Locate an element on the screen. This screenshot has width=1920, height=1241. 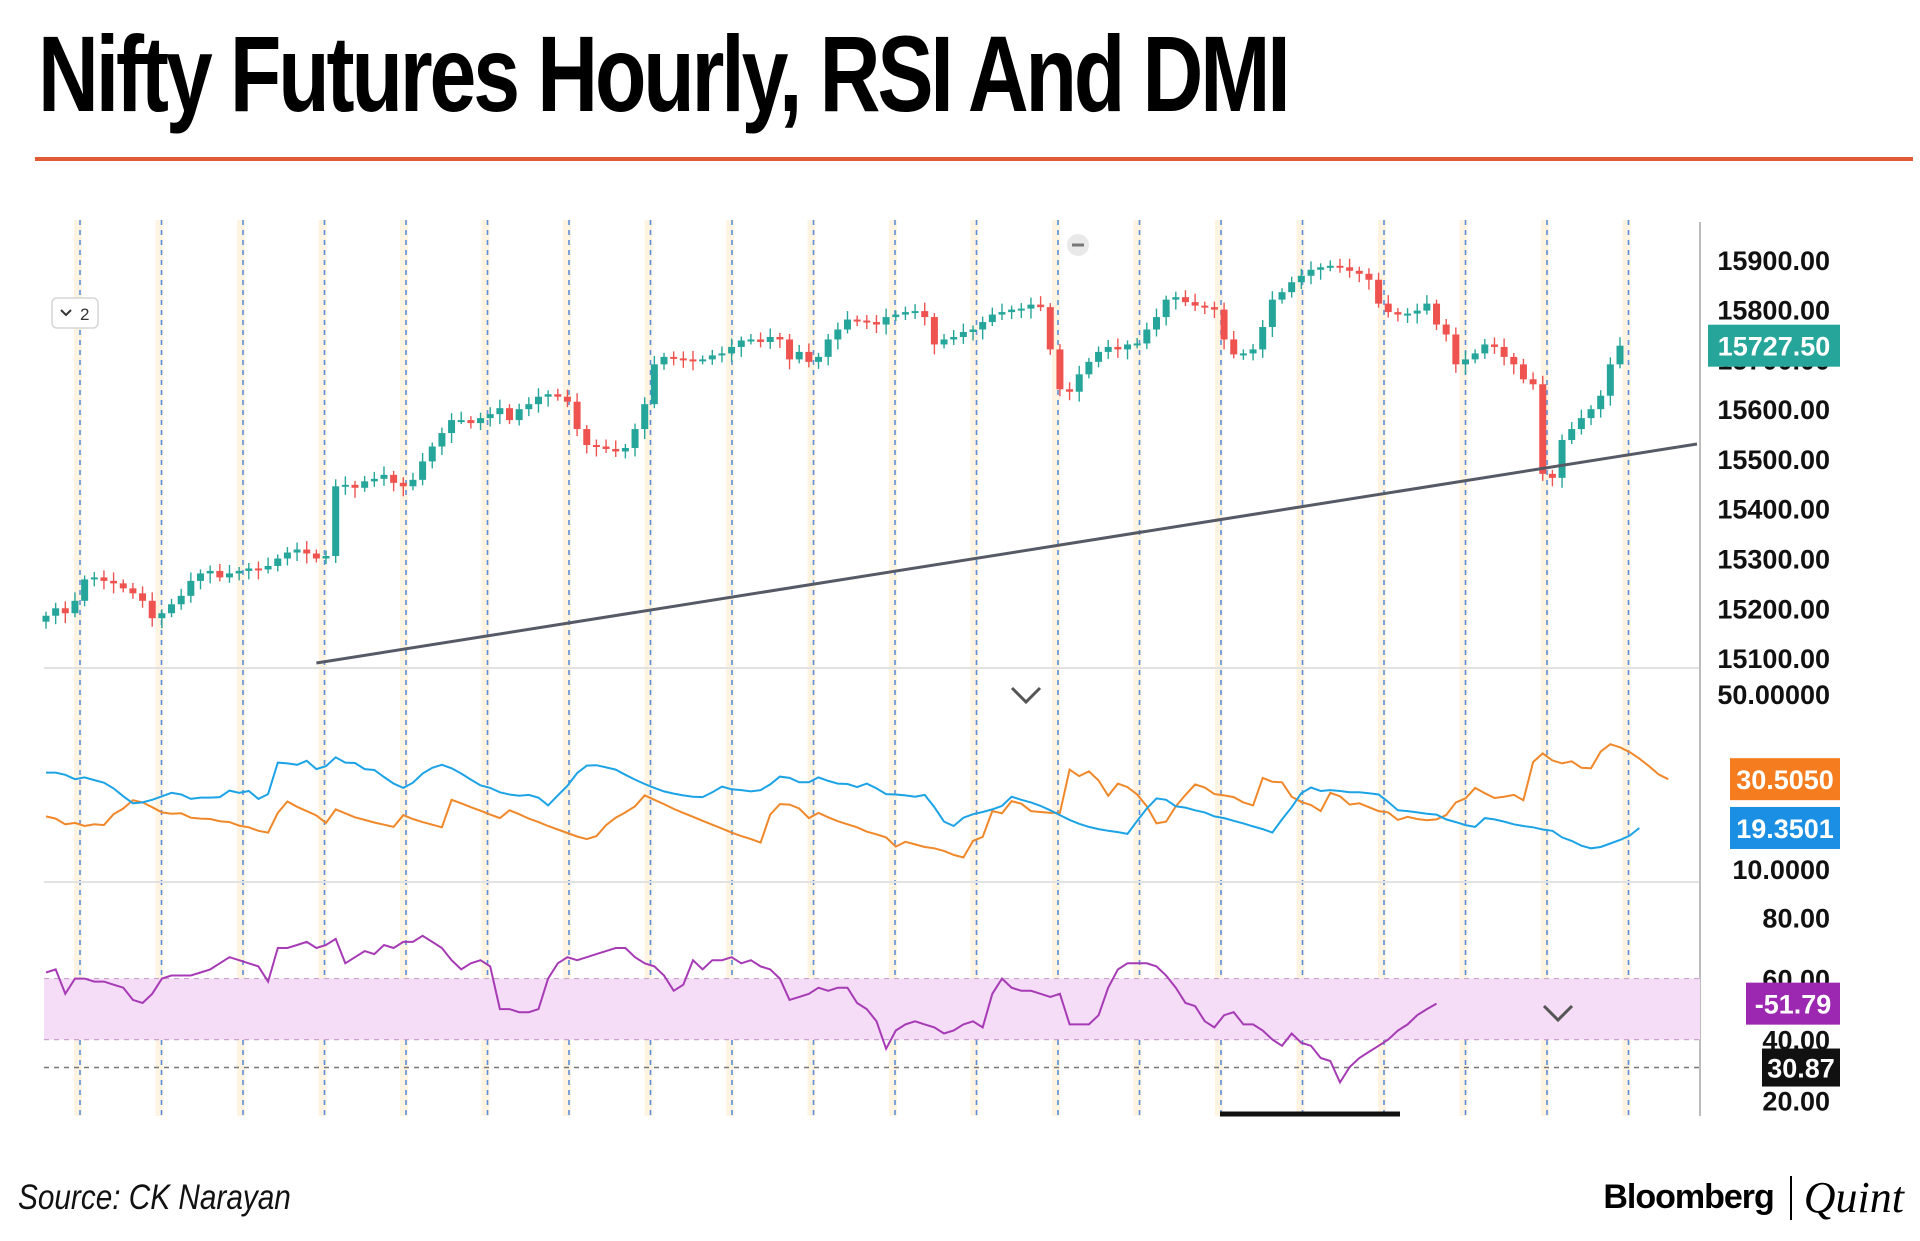
dmi-tick-label: 10.0000 is located at coordinates (1781, 870).